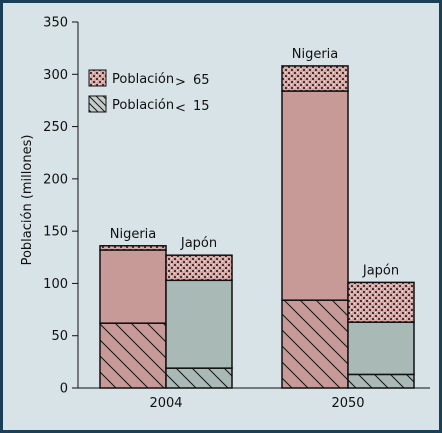 The image size is (442, 433). What do you see at coordinates (55, 284) in the screenshot?
I see `y-tick-label: 100` at bounding box center [55, 284].